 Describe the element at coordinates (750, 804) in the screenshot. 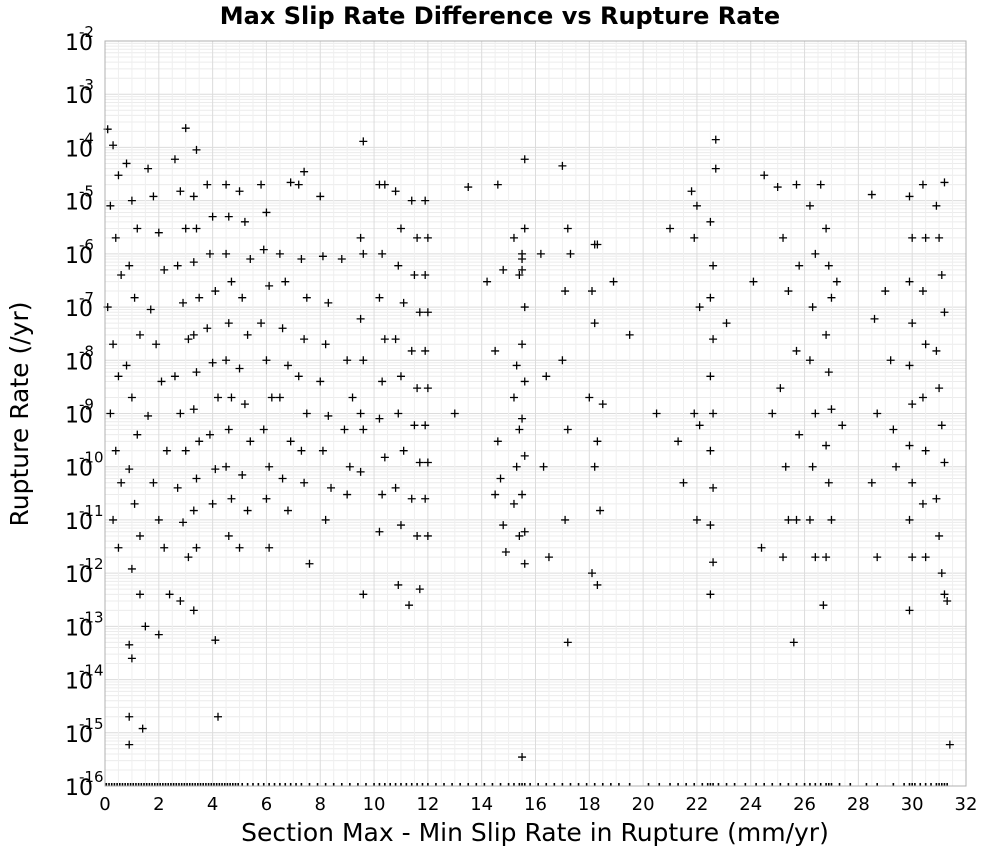

I see `x-tick-label: 24` at that location.